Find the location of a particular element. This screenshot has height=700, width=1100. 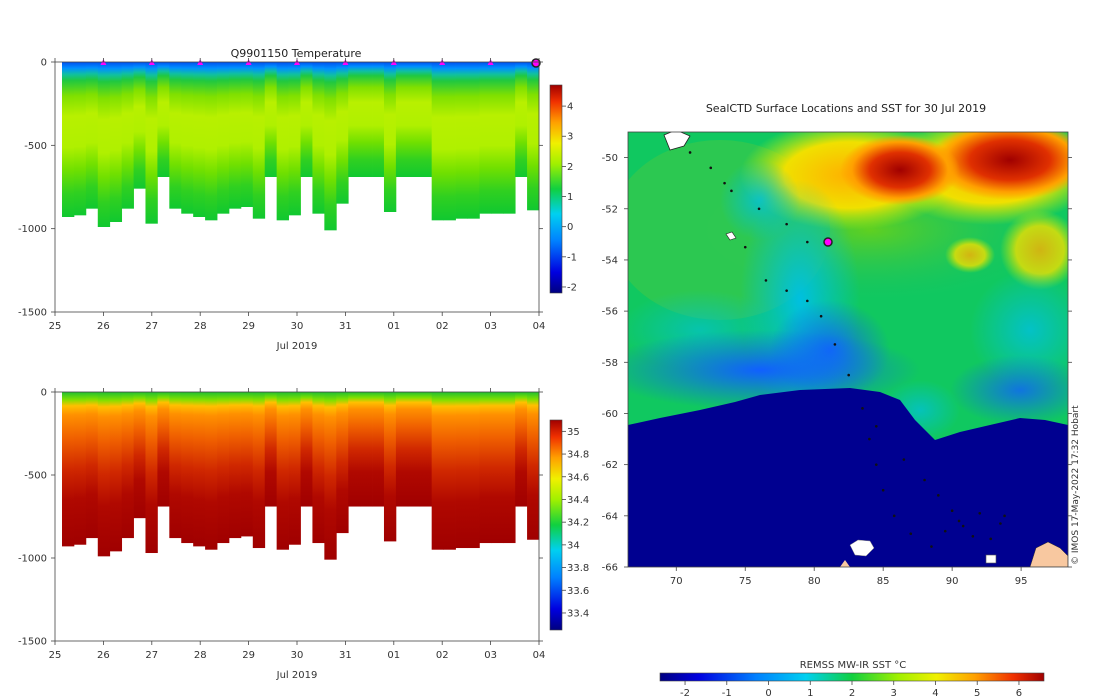

x-tick-label: 28 is located at coordinates (200, 655).